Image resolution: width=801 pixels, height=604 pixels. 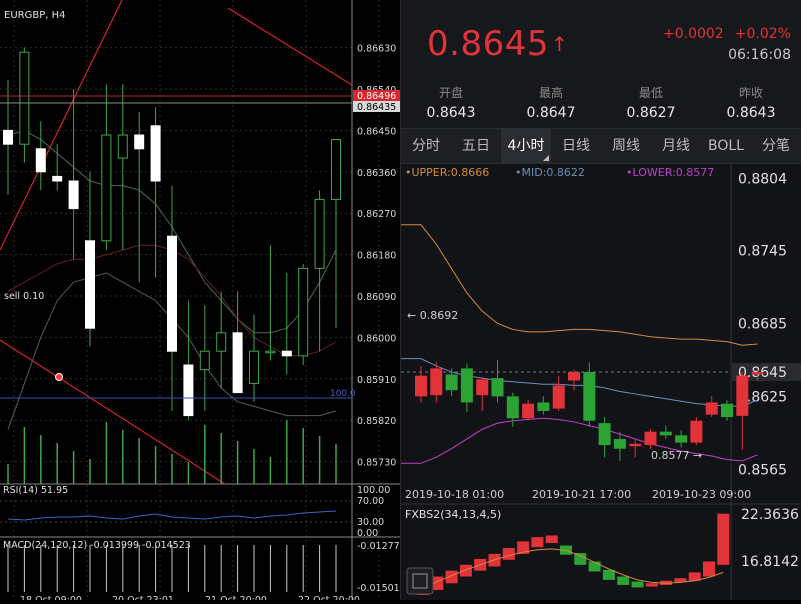 I want to click on panel-divider, so click(x=400, y=300).